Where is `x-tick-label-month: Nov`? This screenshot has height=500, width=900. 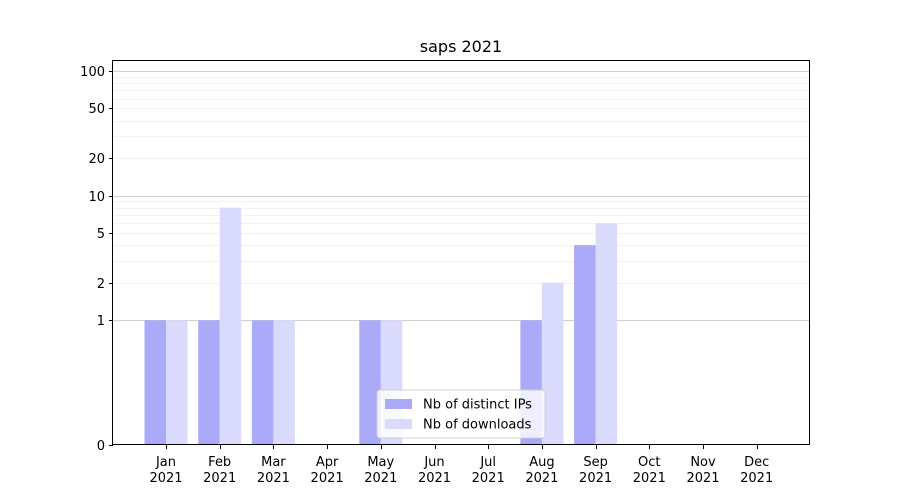 x-tick-label-month: Nov is located at coordinates (703, 462).